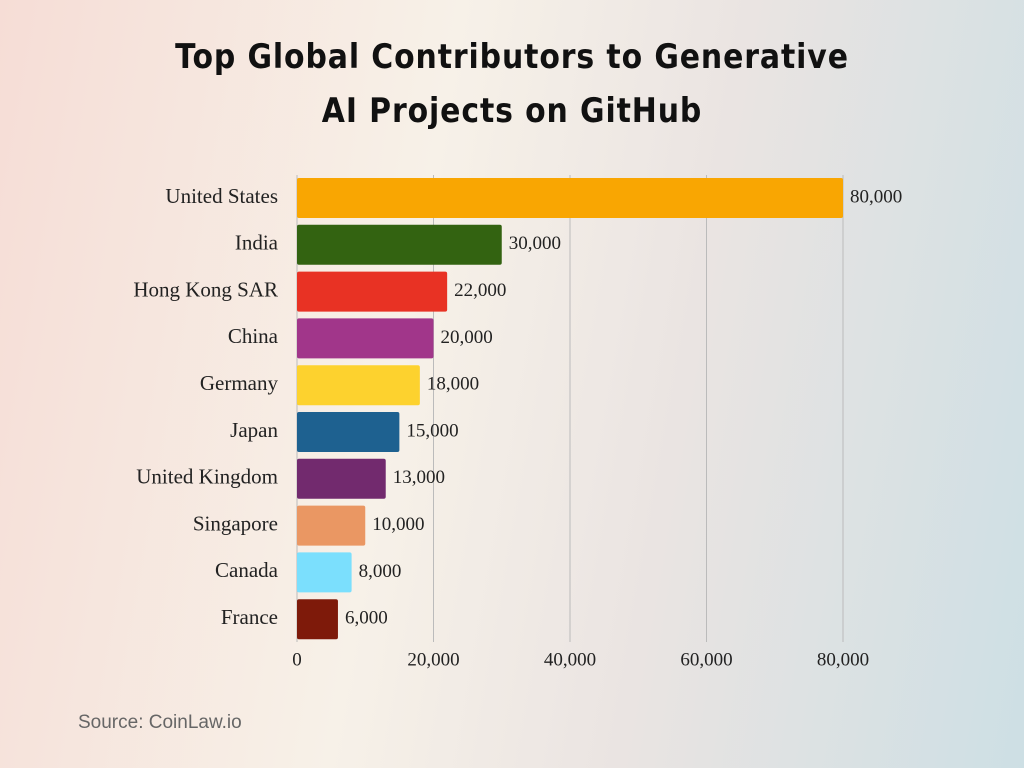 The height and width of the screenshot is (768, 1024). I want to click on data-label: 22,000, so click(480, 290).